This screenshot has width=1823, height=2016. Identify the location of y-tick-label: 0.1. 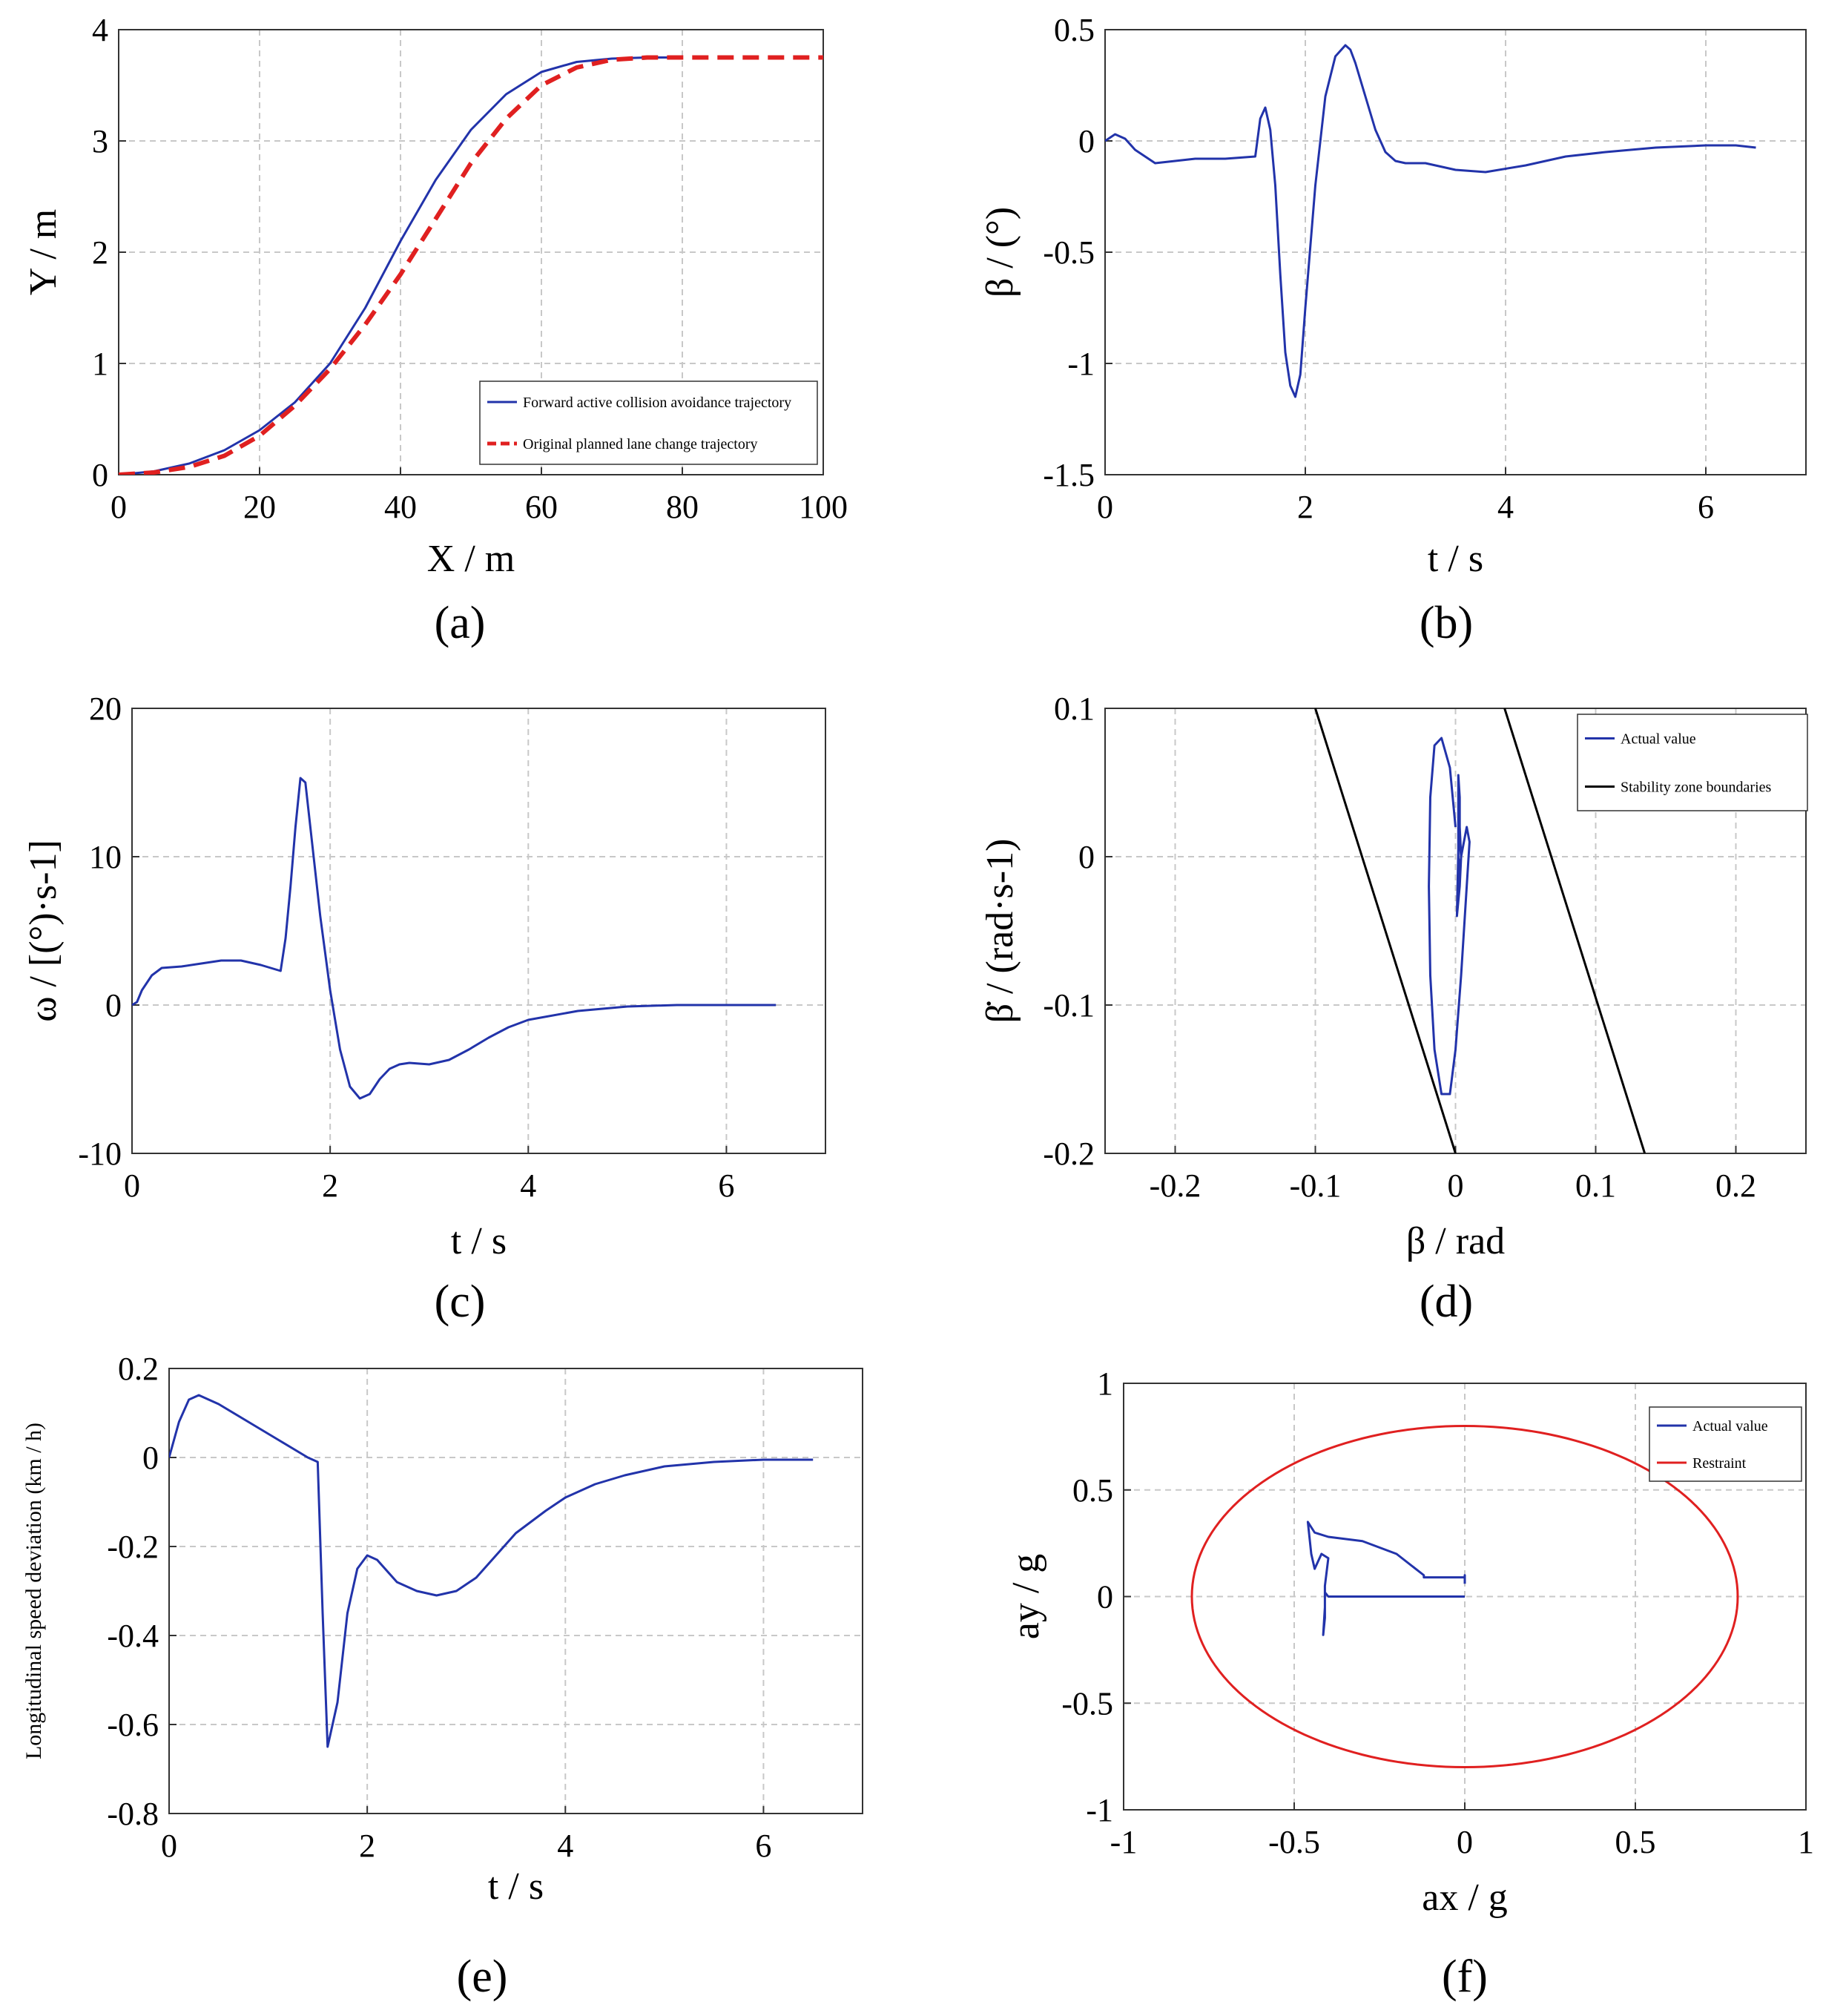
(1074, 709).